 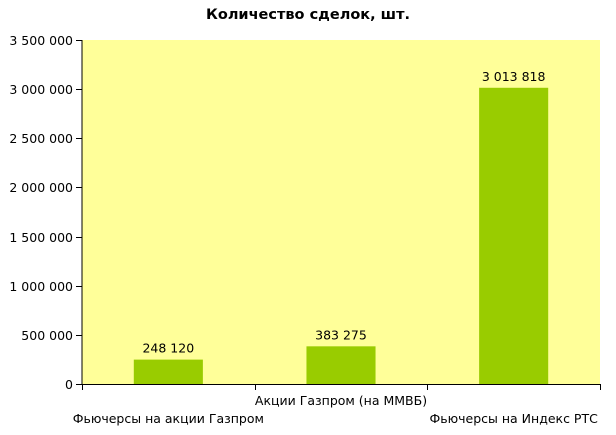 What do you see at coordinates (514, 76) in the screenshot?
I see `data-label: 3 013 818` at bounding box center [514, 76].